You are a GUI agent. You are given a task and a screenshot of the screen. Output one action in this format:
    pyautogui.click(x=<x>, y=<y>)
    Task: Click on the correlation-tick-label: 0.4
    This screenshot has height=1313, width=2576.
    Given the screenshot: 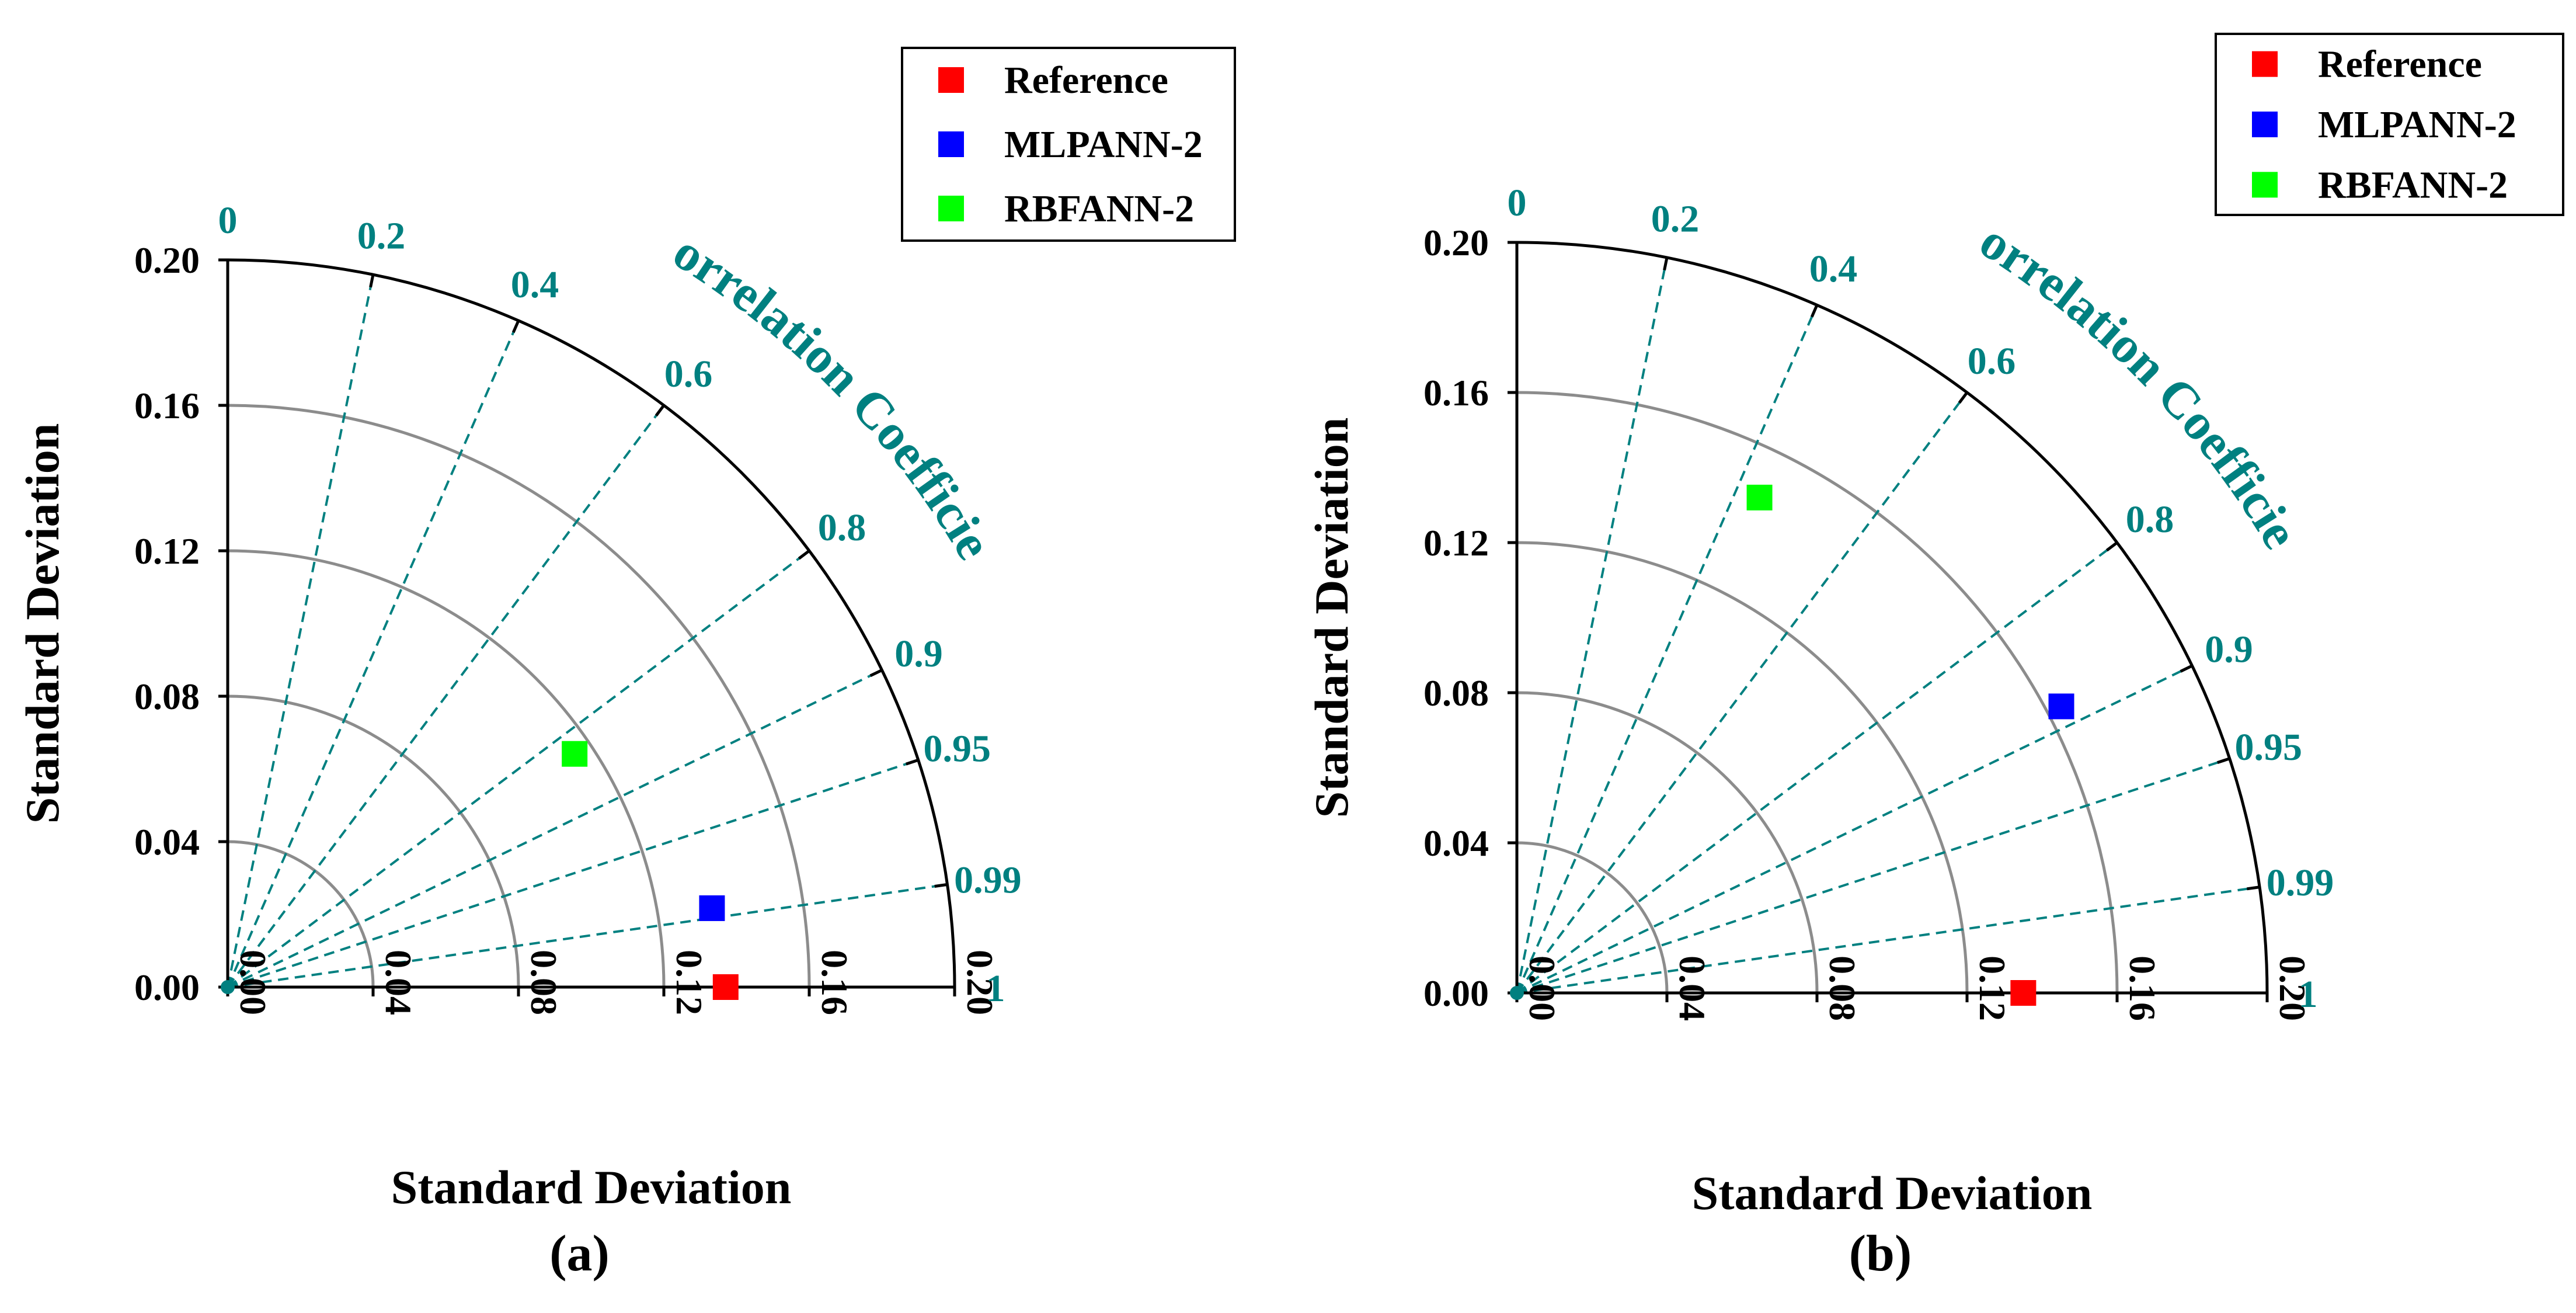 What is the action you would take?
    pyautogui.click(x=535, y=284)
    